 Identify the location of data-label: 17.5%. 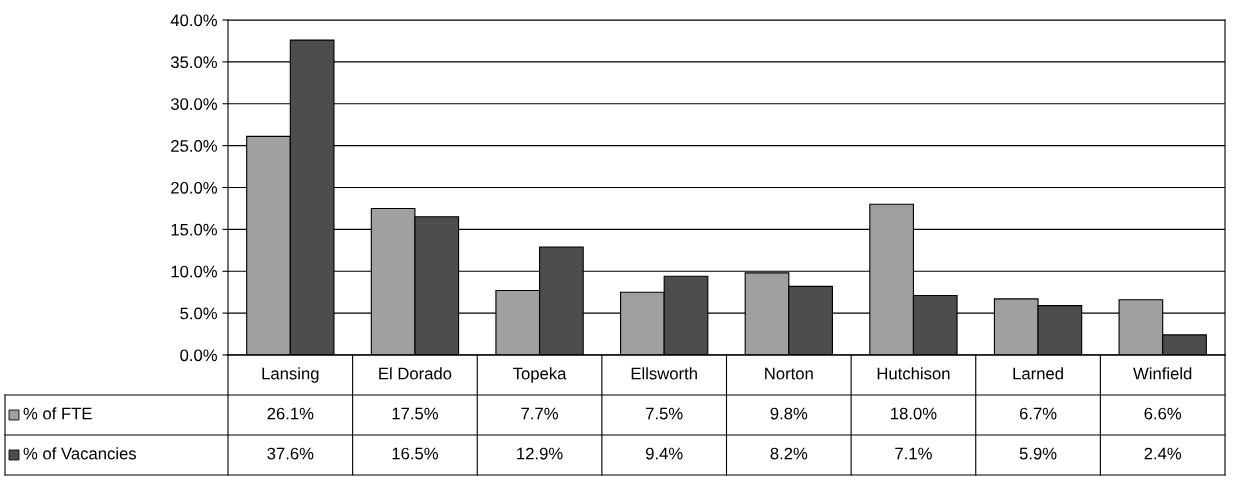
(415, 413).